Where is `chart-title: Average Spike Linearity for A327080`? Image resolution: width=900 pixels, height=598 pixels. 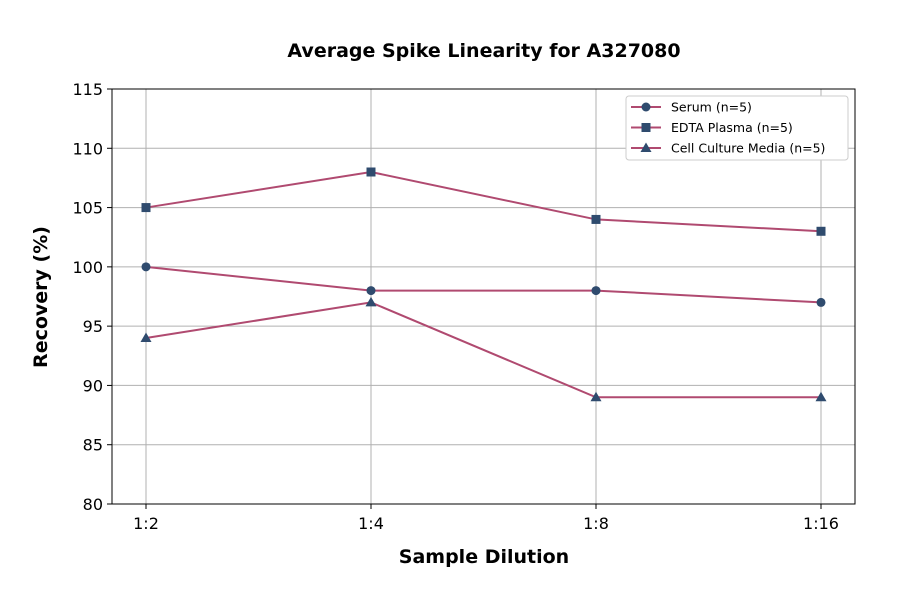
chart-title: Average Spike Linearity for A327080 is located at coordinates (483, 51).